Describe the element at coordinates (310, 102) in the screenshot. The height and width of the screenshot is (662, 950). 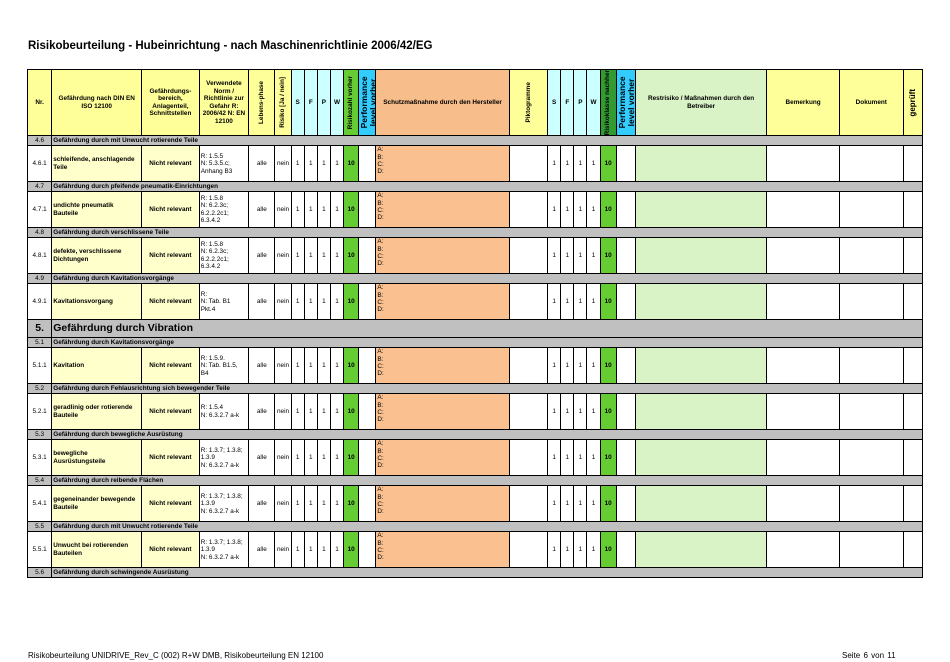
I see `header-f: F` at that location.